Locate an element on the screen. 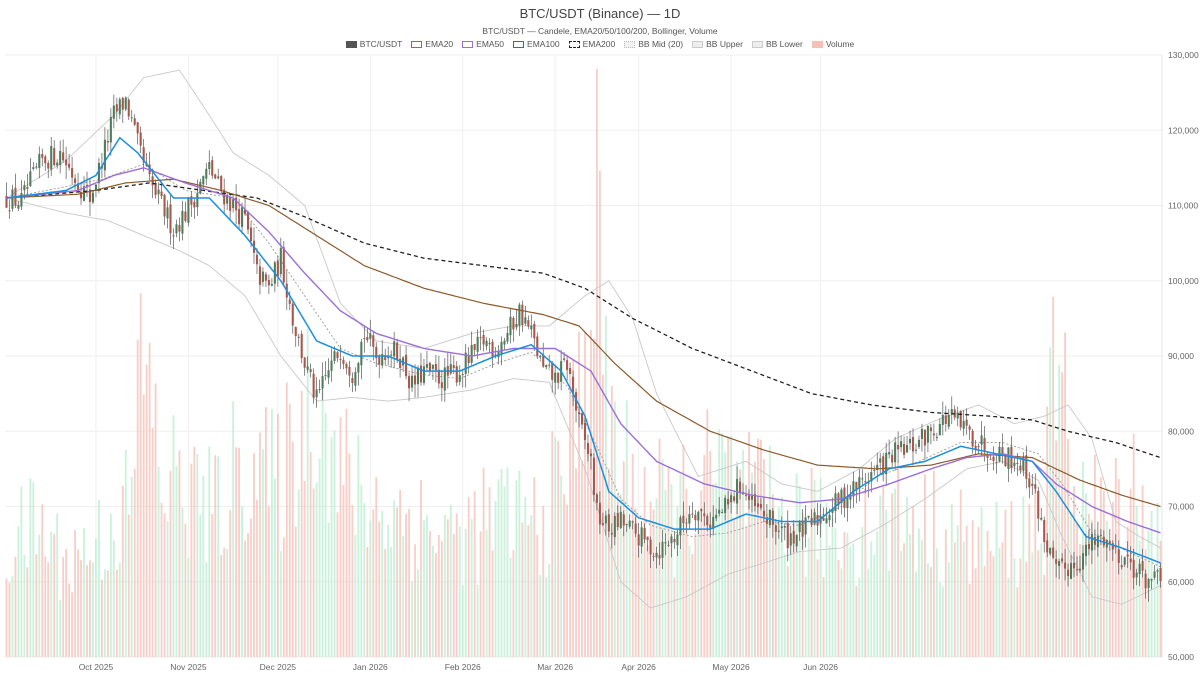  chart-title: BTC/USDT (Binance) — 1D is located at coordinates (600, 13).